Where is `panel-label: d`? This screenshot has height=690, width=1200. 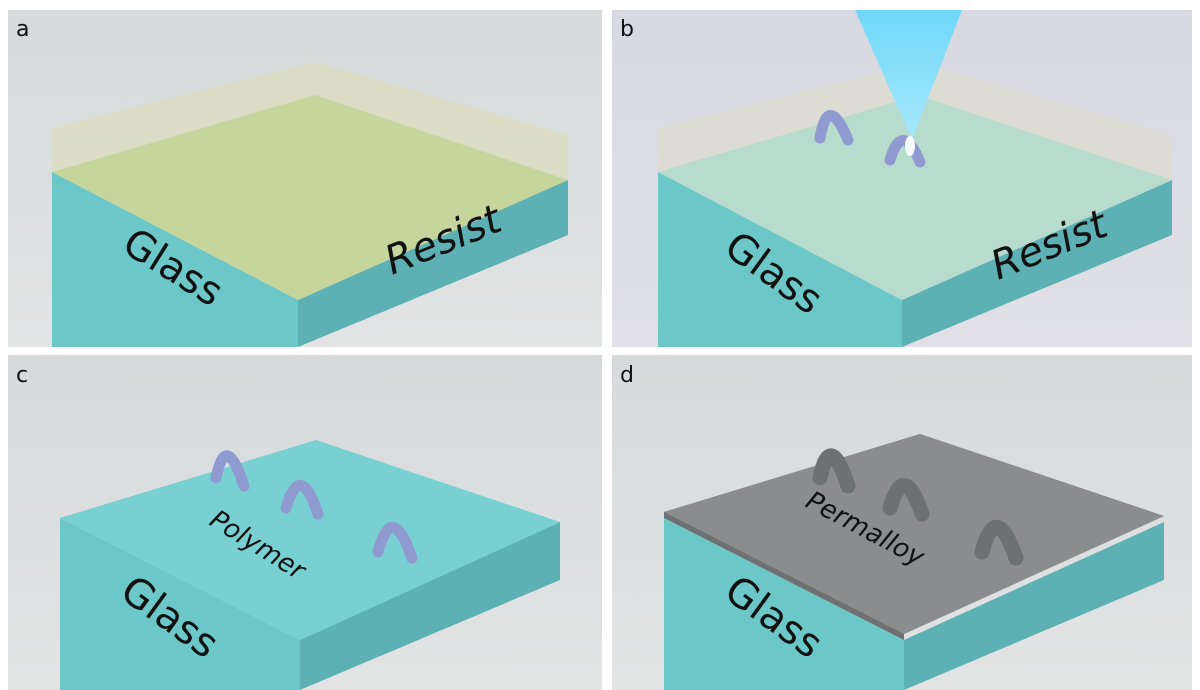
panel-label: d is located at coordinates (627, 375).